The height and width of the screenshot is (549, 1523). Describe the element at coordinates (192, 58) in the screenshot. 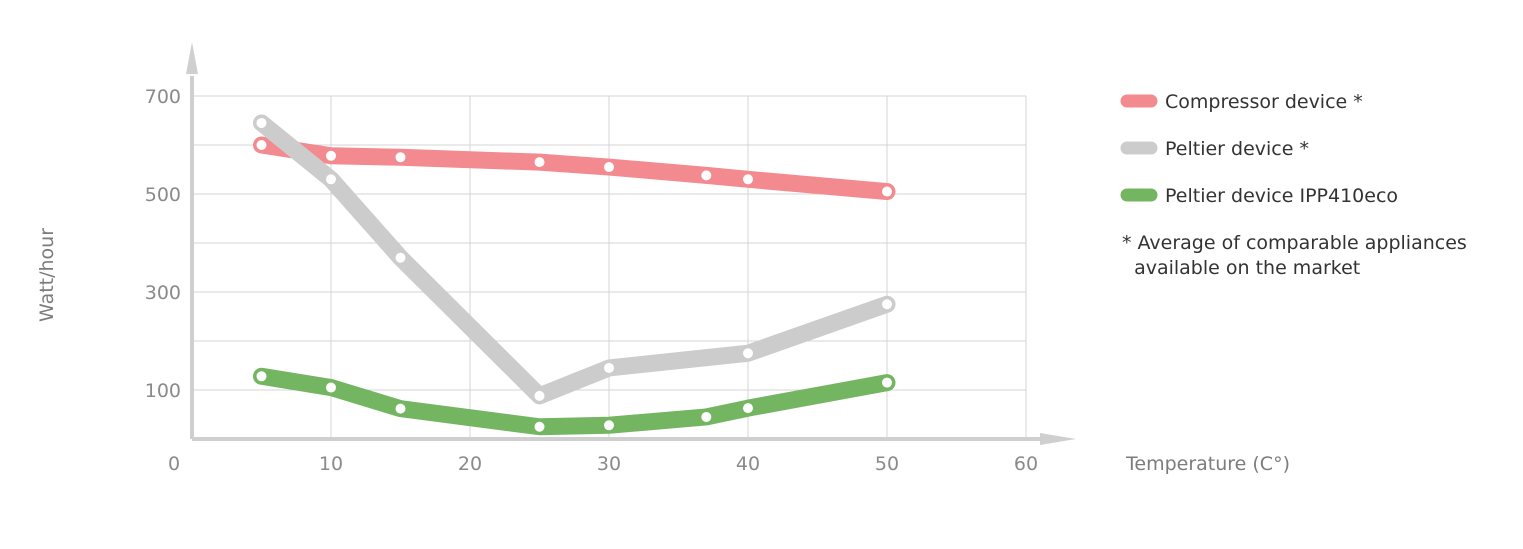

I see `y-axis-arrow` at that location.